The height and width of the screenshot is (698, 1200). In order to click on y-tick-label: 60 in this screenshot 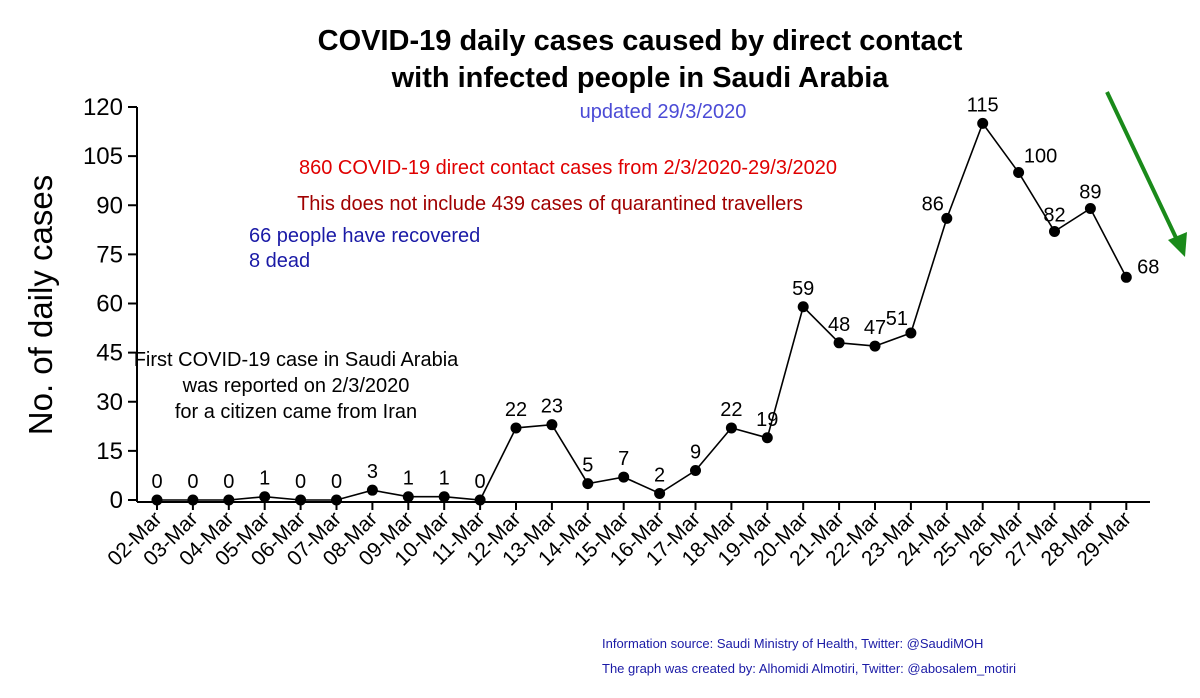, I will do `click(109, 304)`.